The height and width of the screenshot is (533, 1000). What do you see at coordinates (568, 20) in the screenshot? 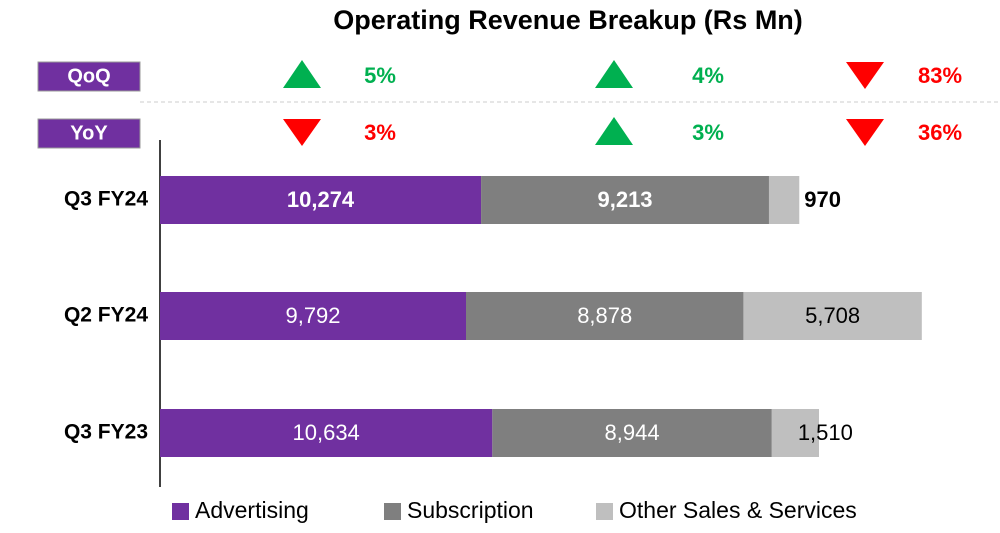
I see `chart-title: Operating Revenue Breakup (Rs Mn)` at bounding box center [568, 20].